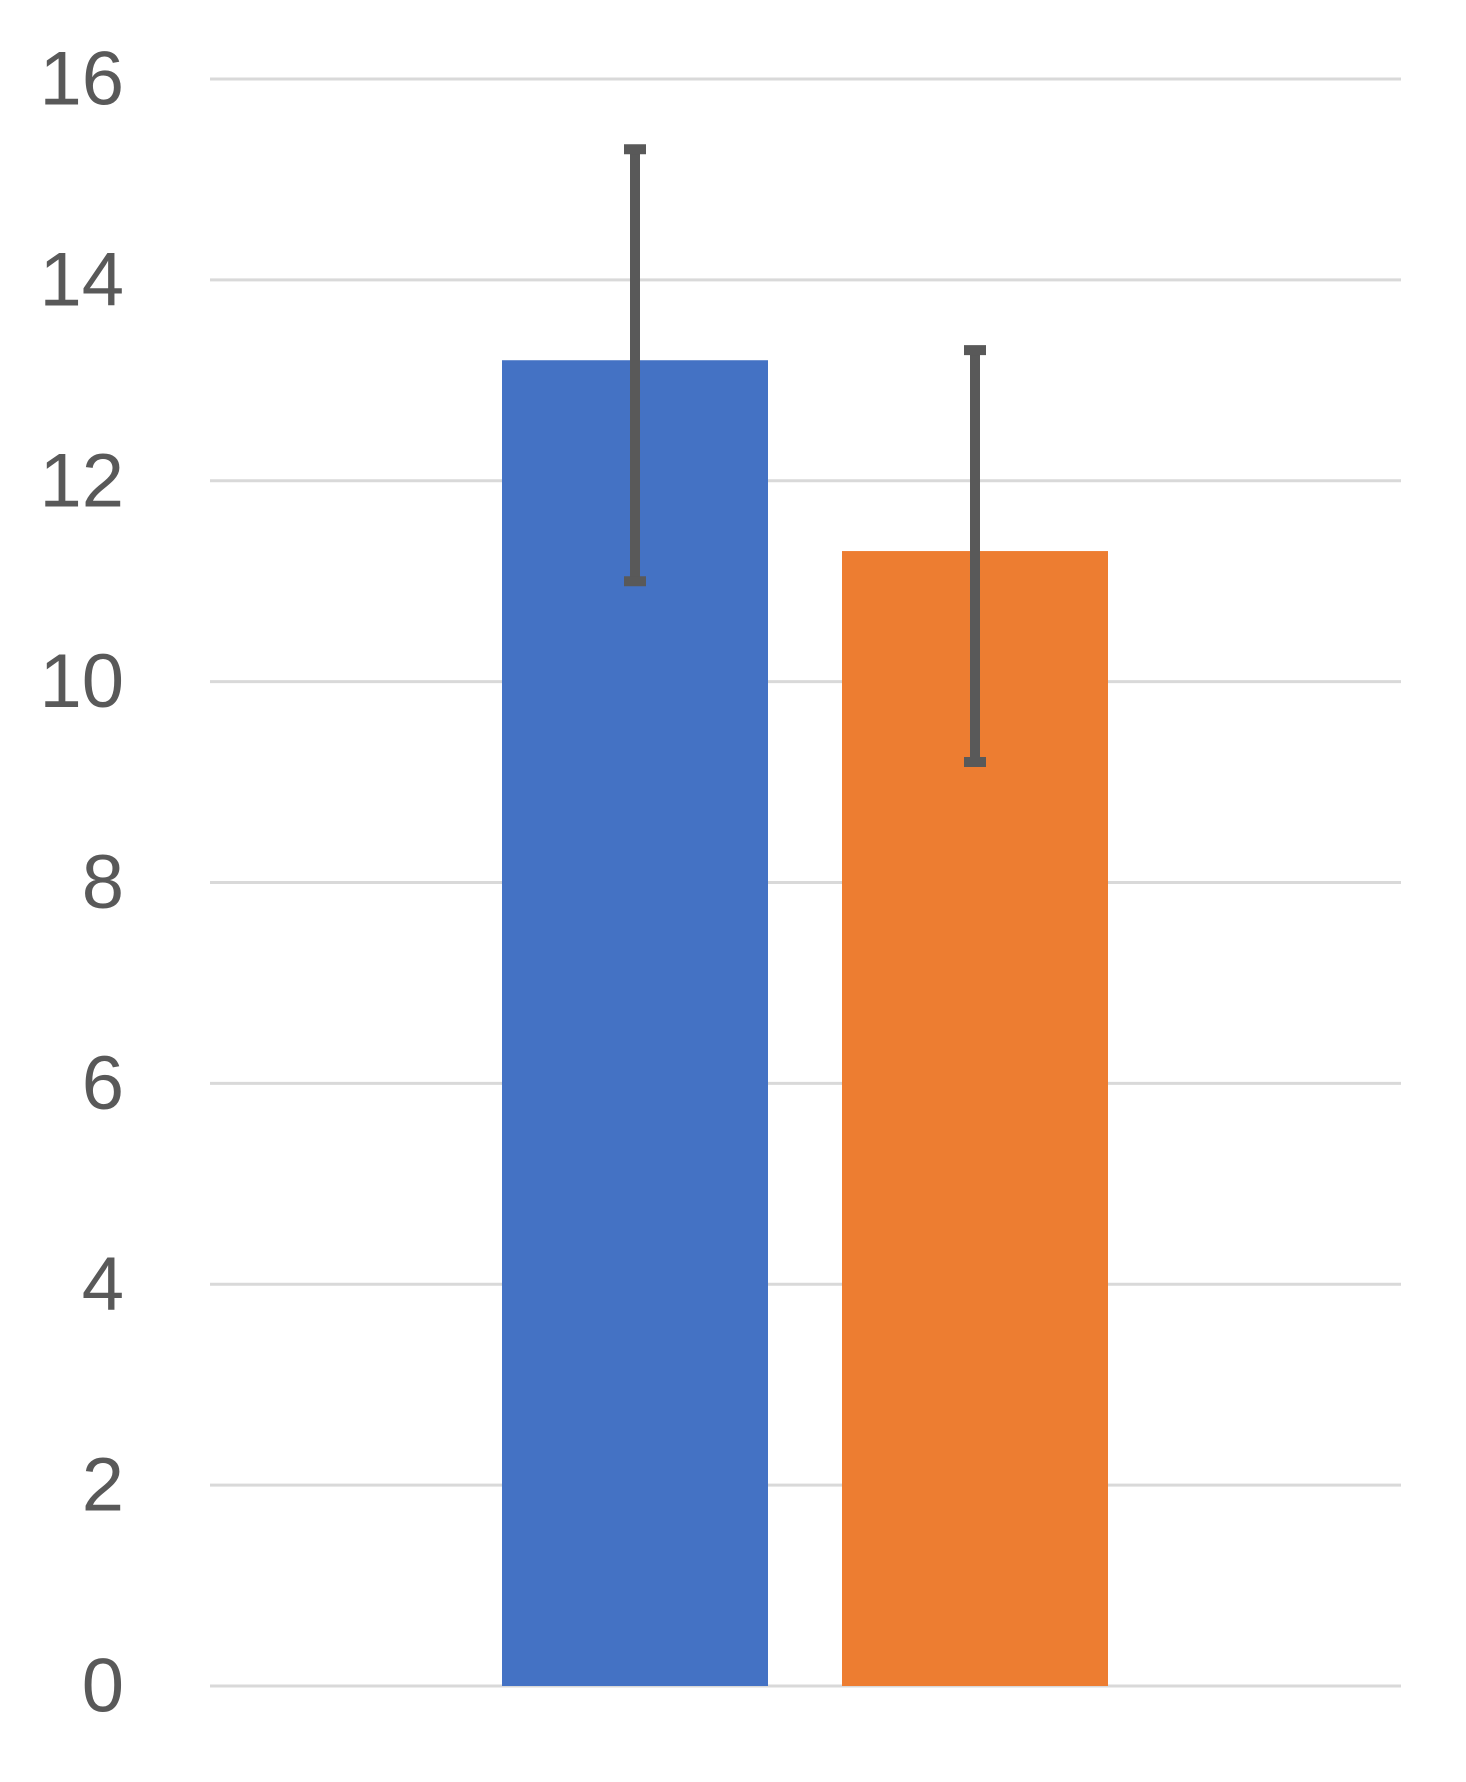 This screenshot has height=1782, width=1466. What do you see at coordinates (103, 1485) in the screenshot?
I see `y-tick-label: 2` at bounding box center [103, 1485].